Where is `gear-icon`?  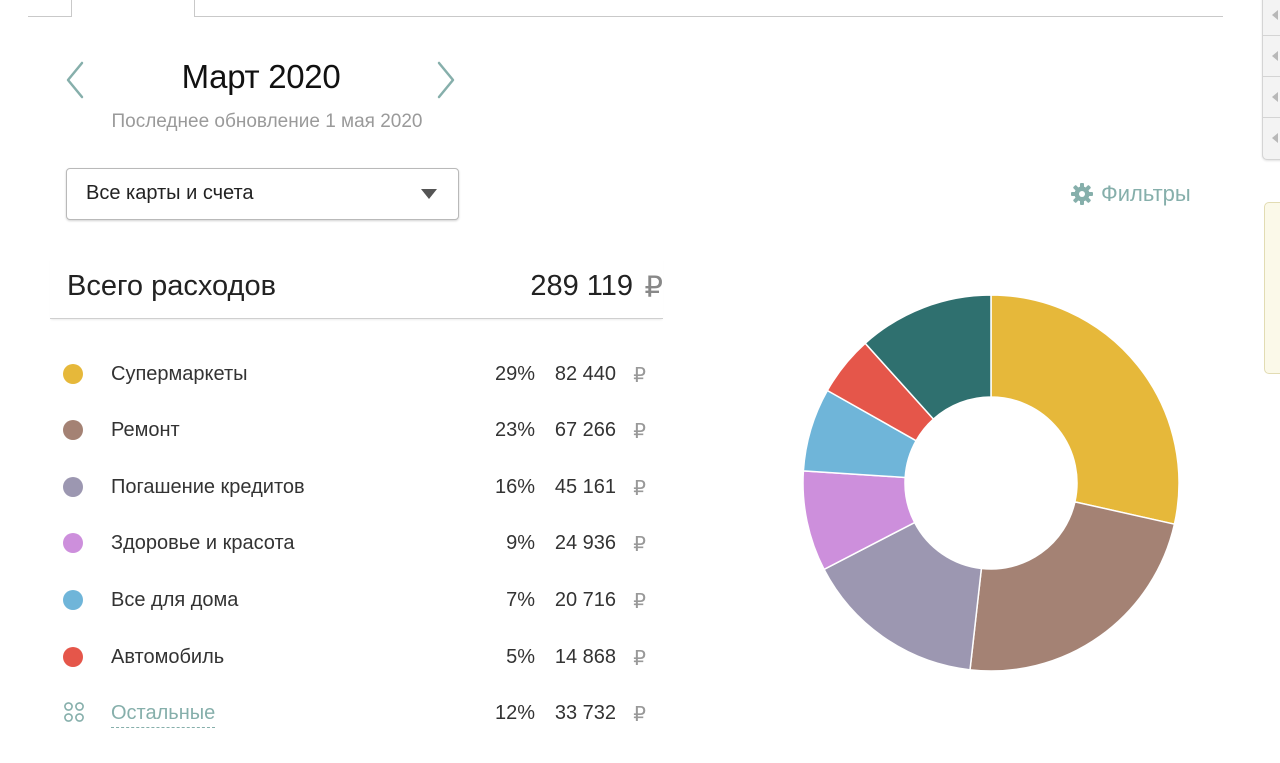 gear-icon is located at coordinates (1082, 194).